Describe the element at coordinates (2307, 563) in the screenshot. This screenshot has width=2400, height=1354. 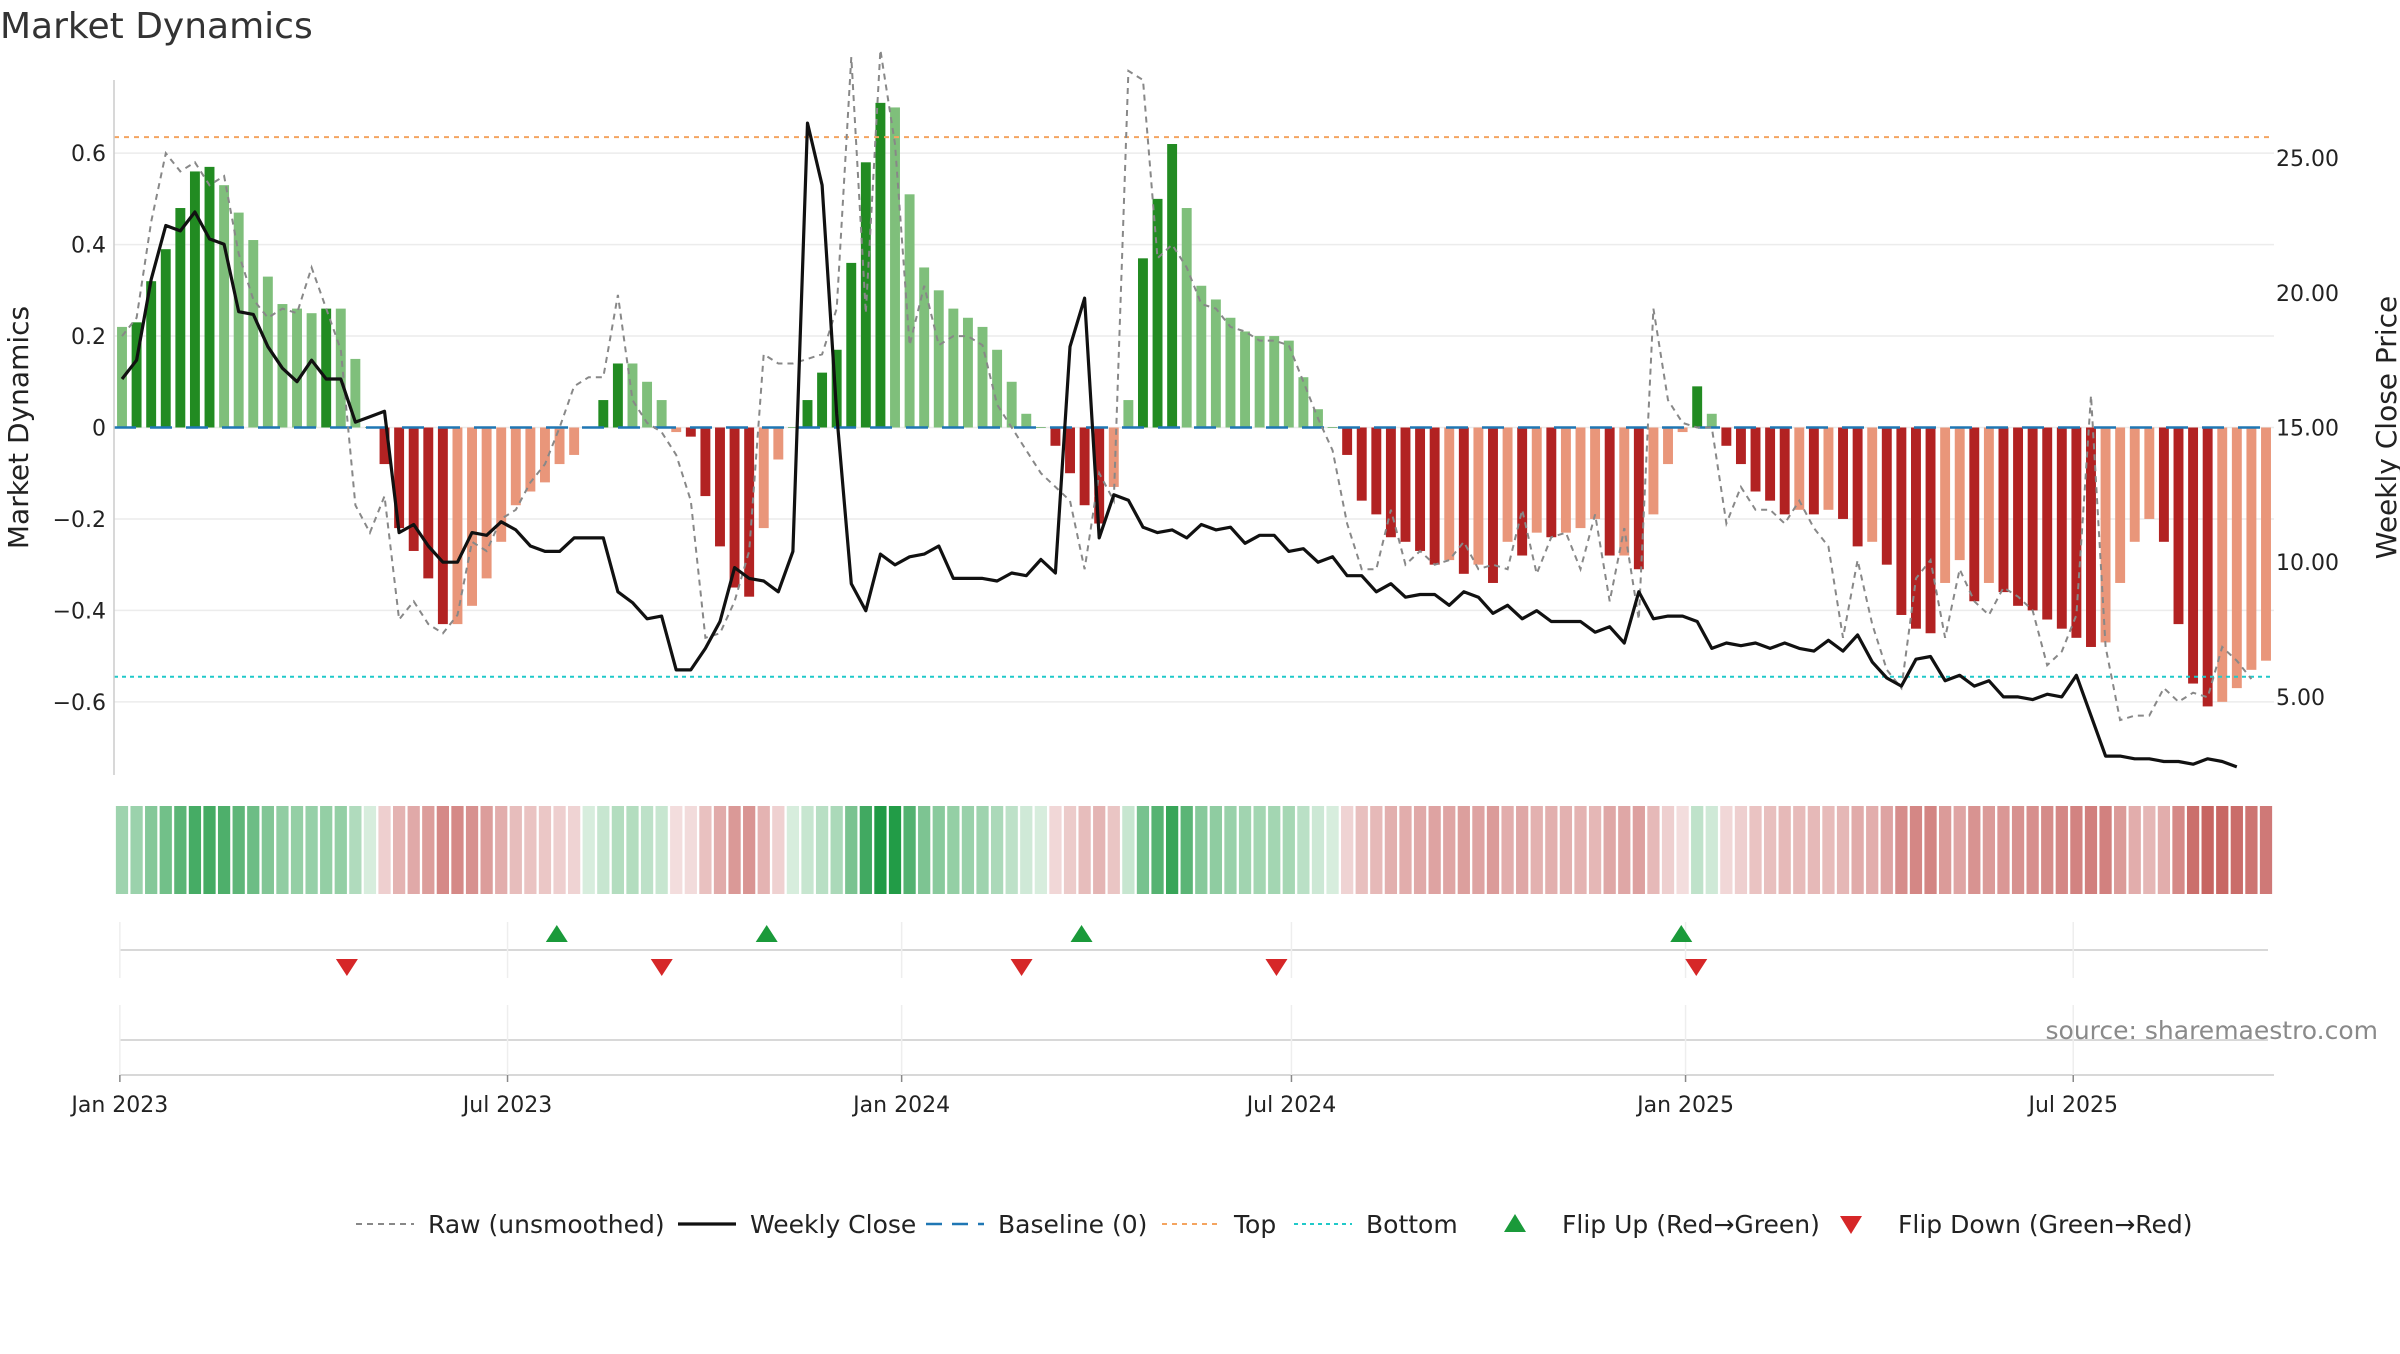
I see `y-right-tick-label: 10.00` at that location.